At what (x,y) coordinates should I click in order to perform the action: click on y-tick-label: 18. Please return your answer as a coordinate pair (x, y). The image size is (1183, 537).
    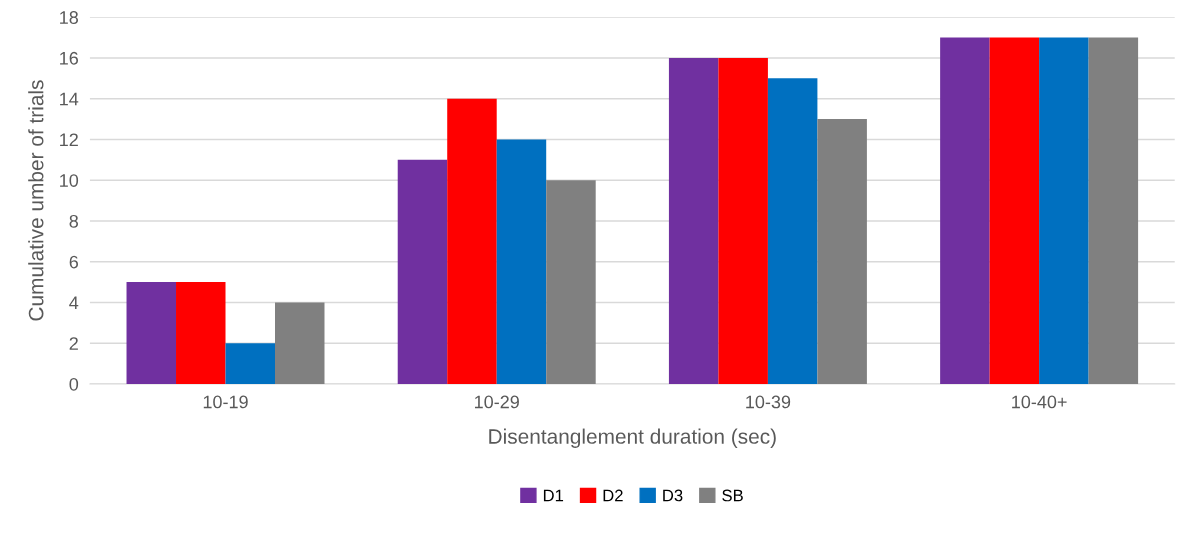
    Looking at the image, I should click on (69, 17).